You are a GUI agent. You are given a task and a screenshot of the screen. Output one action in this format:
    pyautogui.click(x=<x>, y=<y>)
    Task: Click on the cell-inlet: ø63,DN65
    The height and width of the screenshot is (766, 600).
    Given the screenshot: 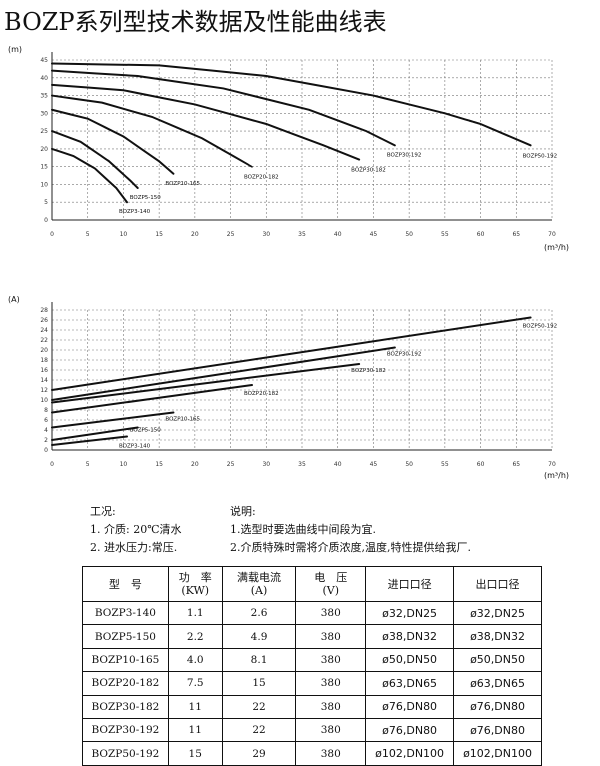 What is the action you would take?
    pyautogui.click(x=410, y=683)
    